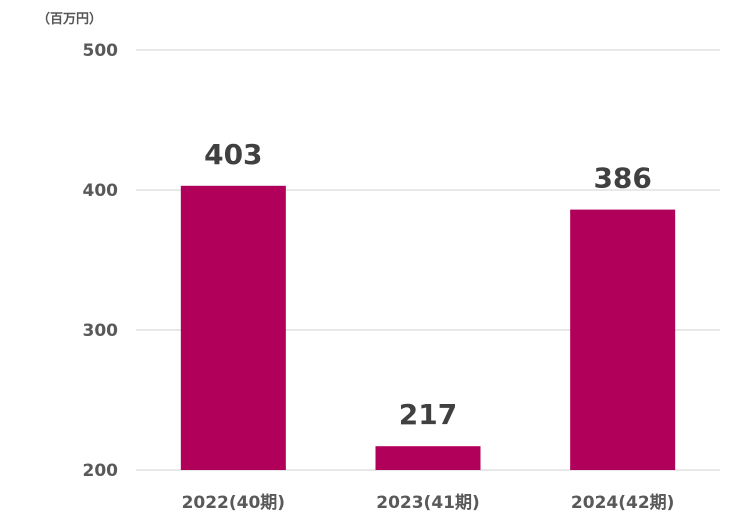 This screenshot has height=525, width=745. I want to click on data-label: 386, so click(622, 178).